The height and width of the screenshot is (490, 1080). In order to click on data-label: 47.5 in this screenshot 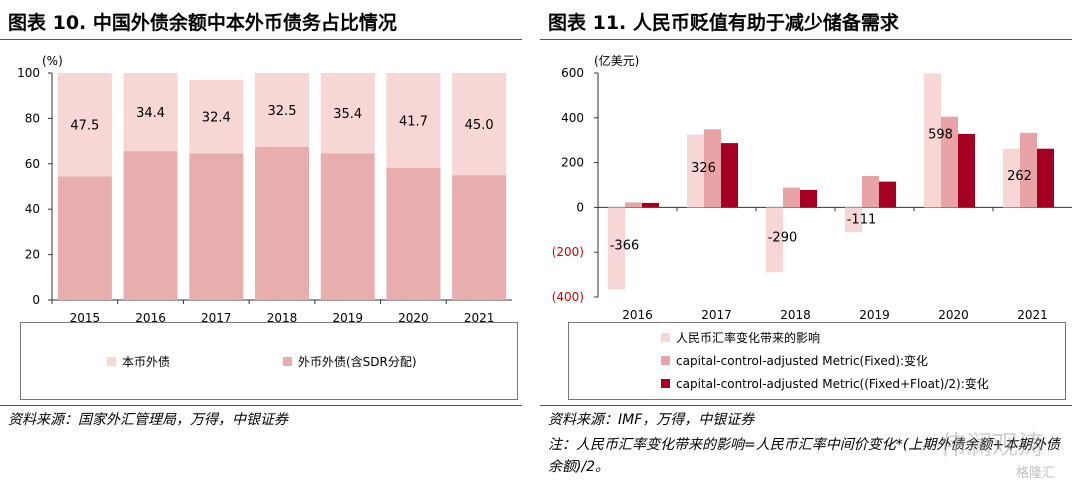, I will do `click(84, 126)`.